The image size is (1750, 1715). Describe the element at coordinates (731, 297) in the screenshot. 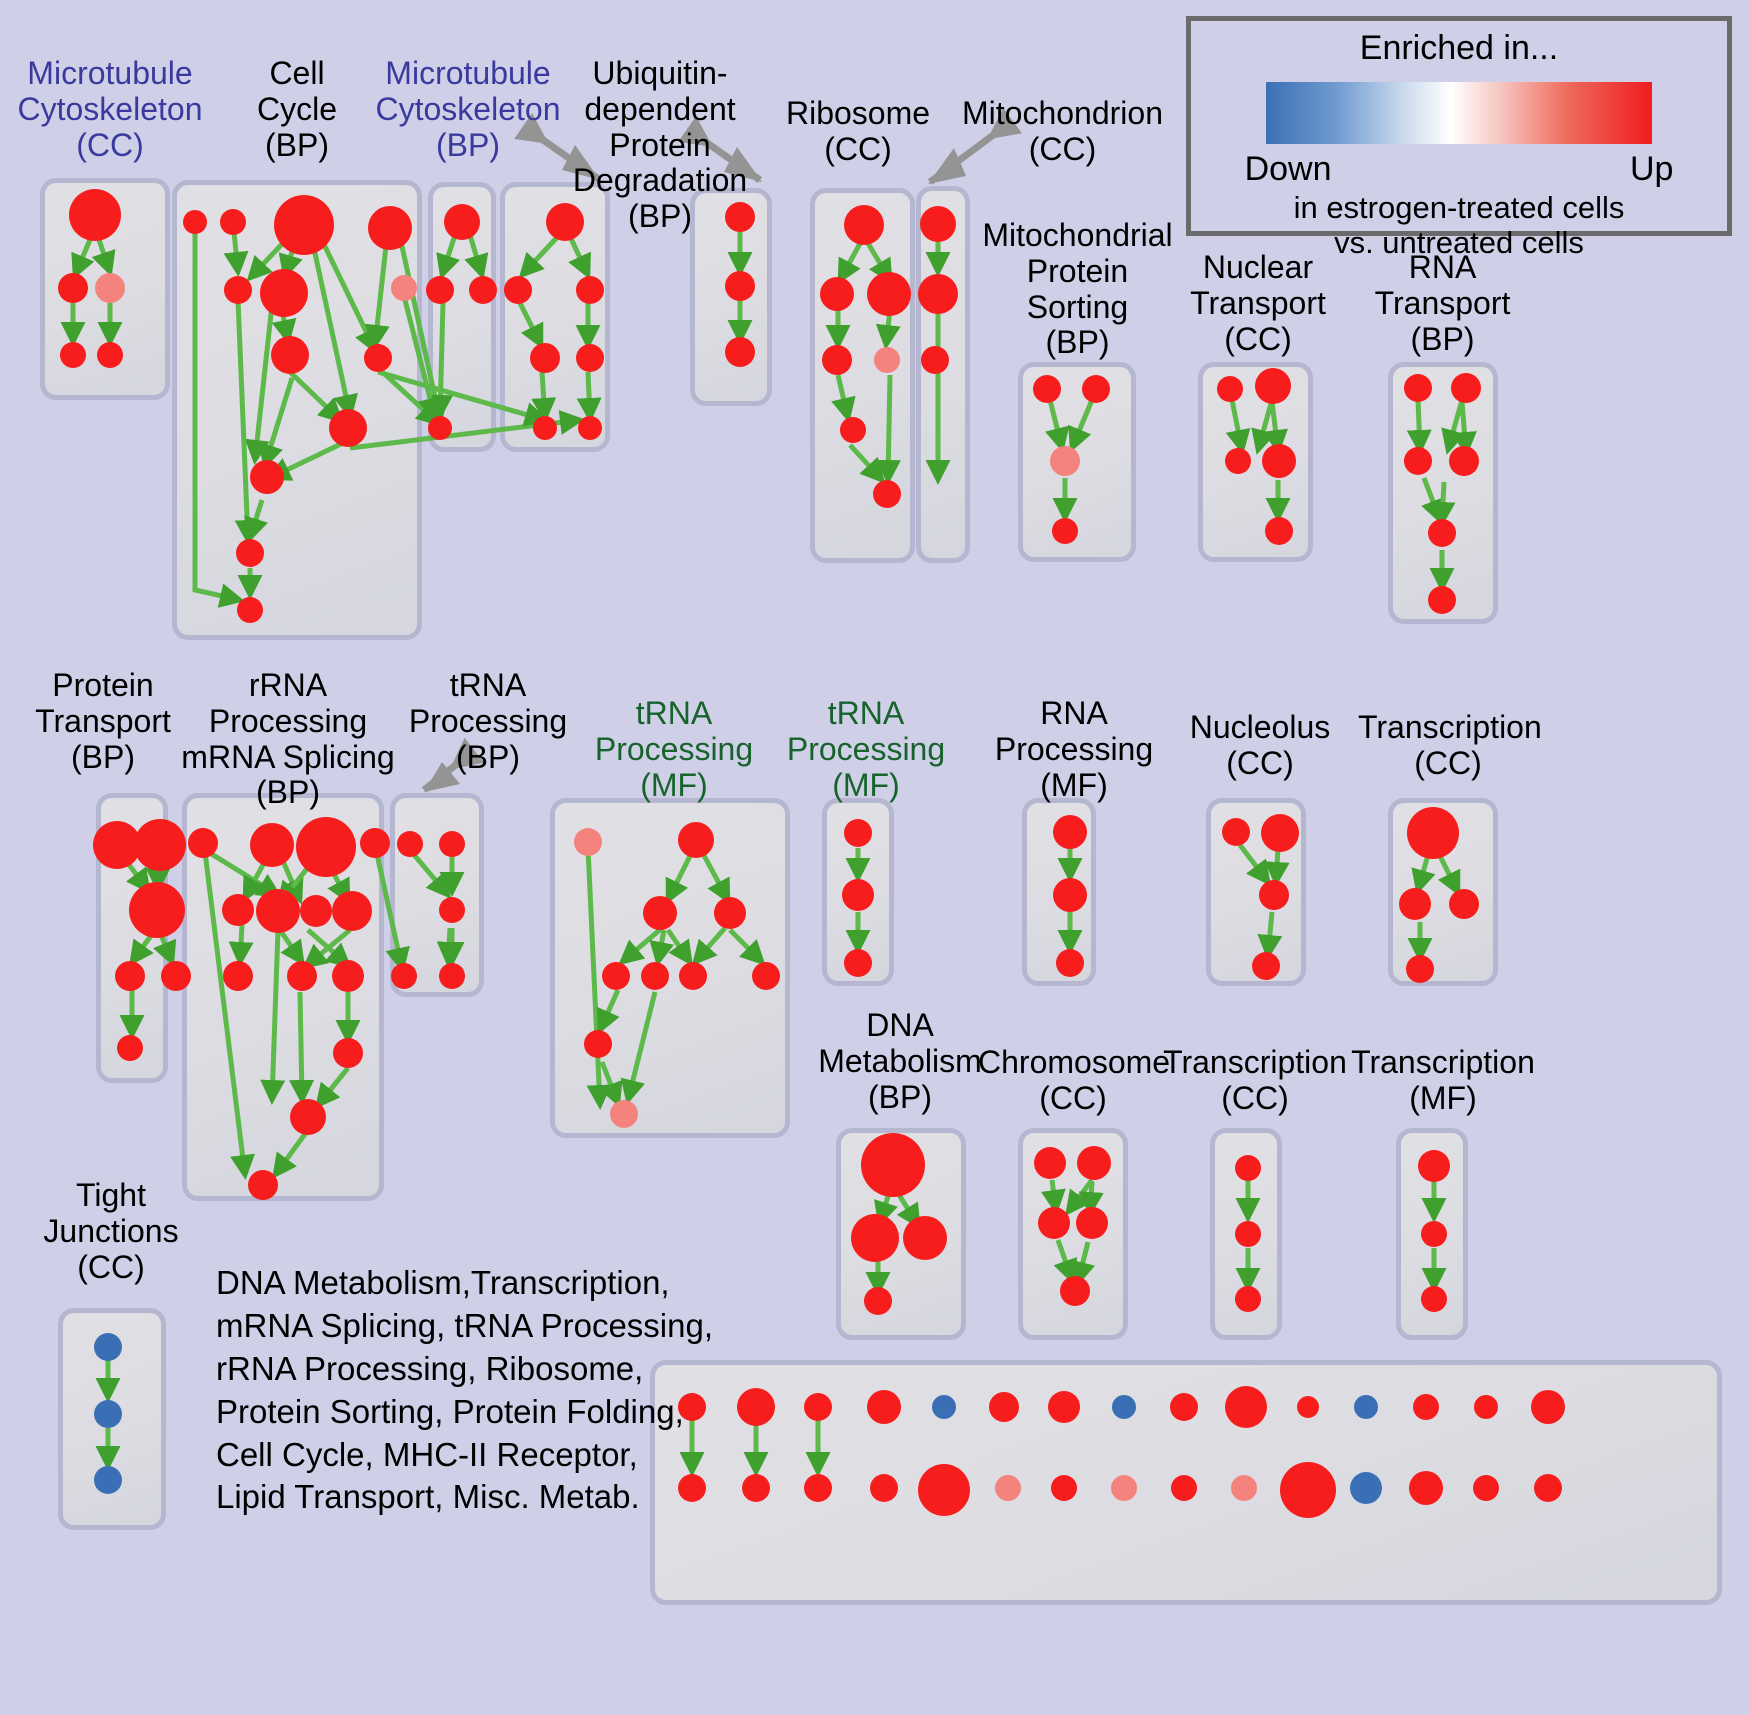

I see `cluster-box-ubiquitin-chain` at that location.